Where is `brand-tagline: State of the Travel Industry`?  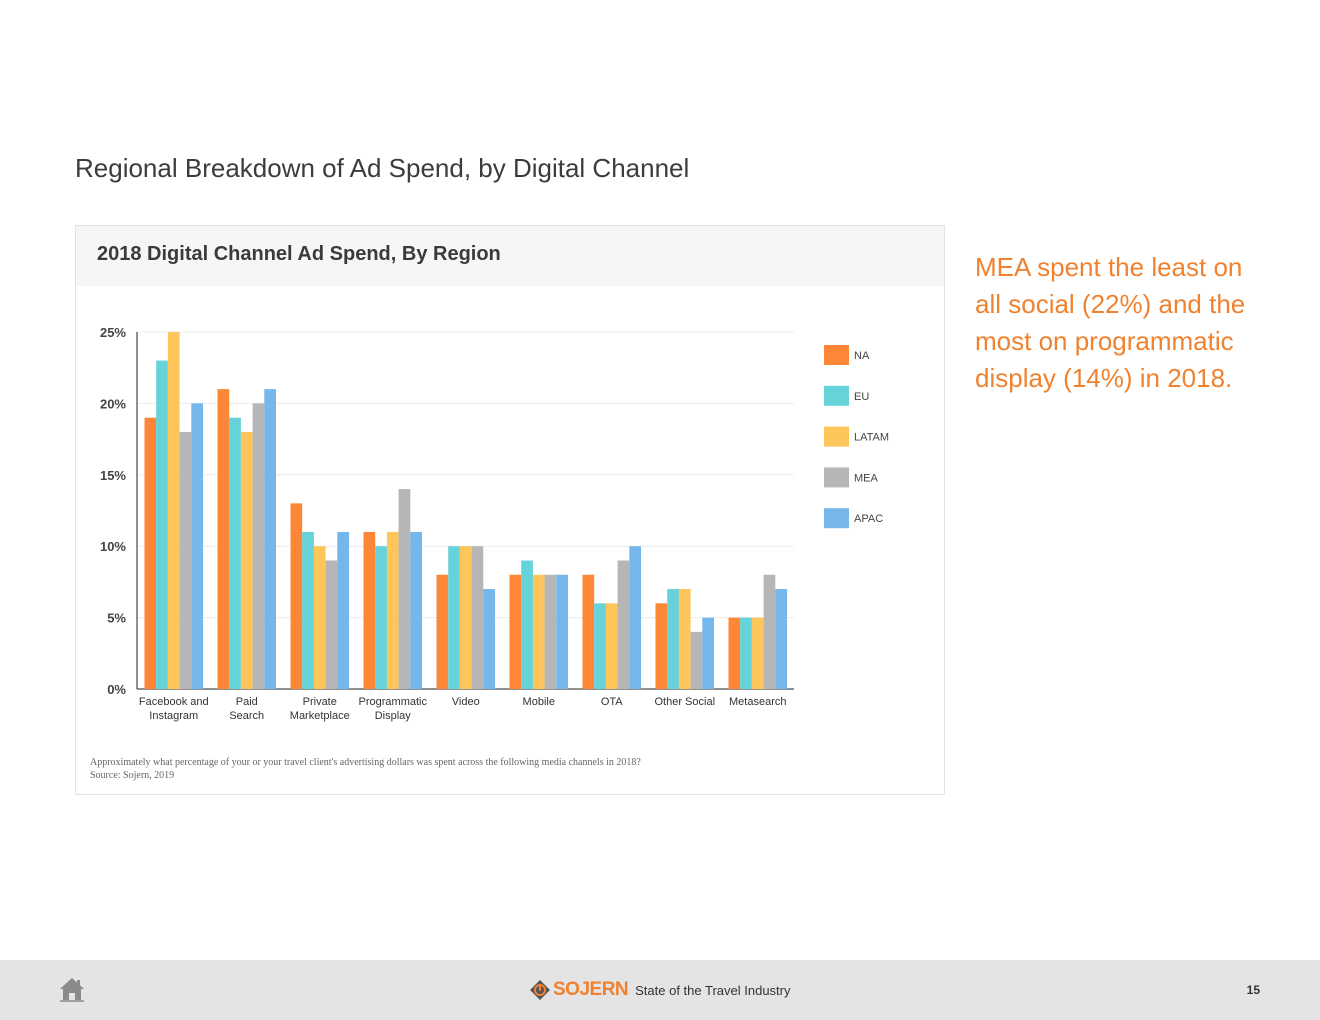 brand-tagline: State of the Travel Industry is located at coordinates (713, 990).